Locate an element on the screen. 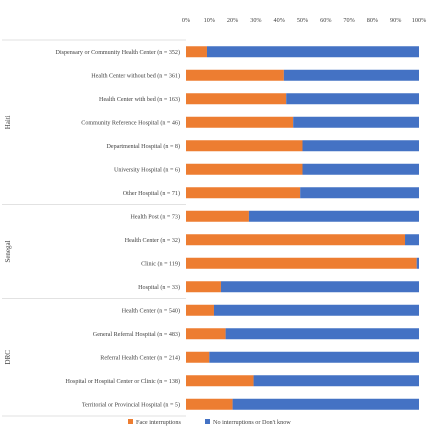 The image size is (439, 440). x-tick-label: 30% is located at coordinates (255, 20).